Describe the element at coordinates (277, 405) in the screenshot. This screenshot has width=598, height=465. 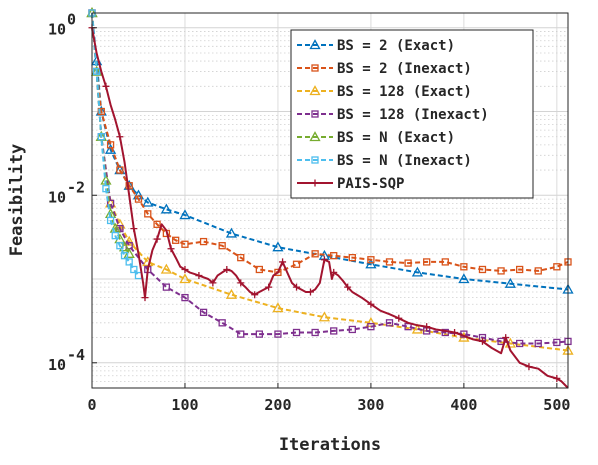
I see `x-tick-label: 200` at that location.